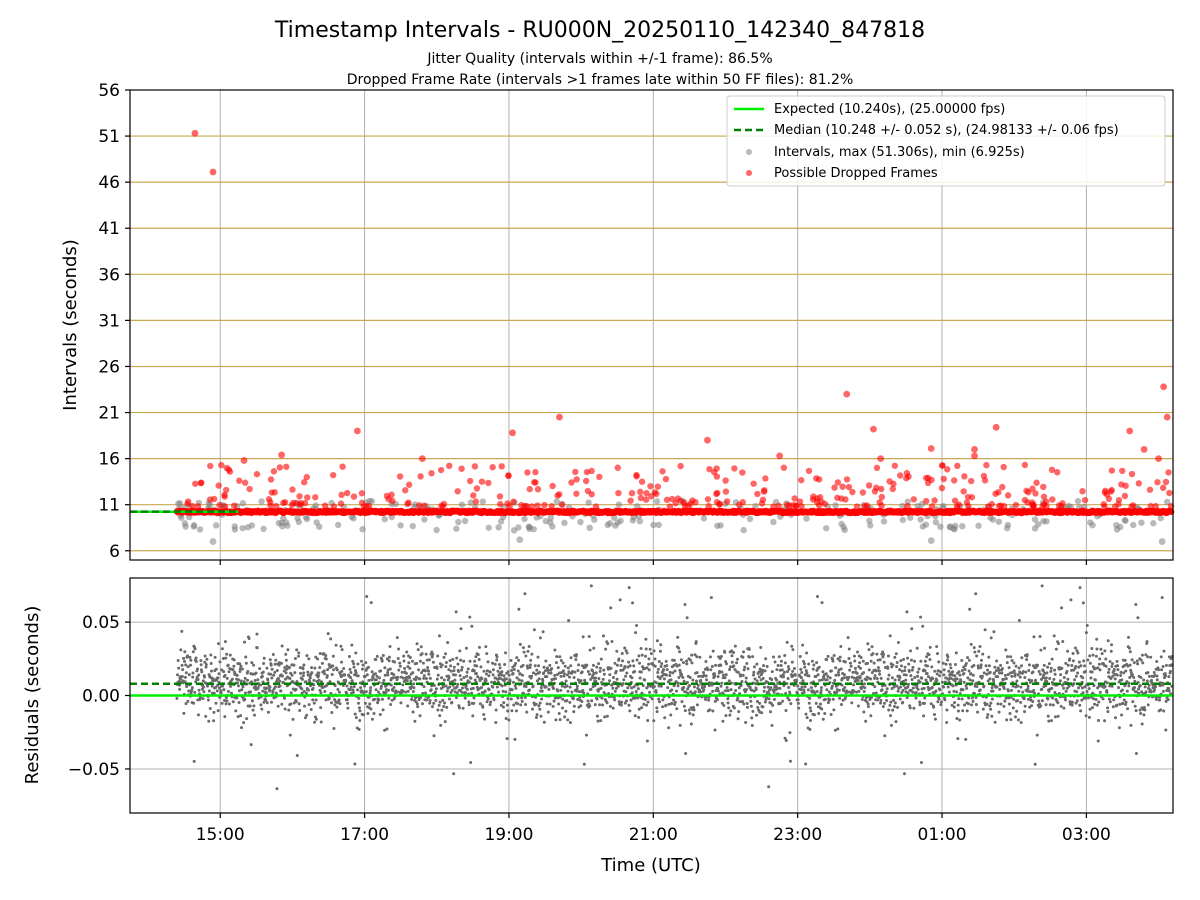 The height and width of the screenshot is (900, 1200). What do you see at coordinates (810, 698) in the screenshot?
I see `residual-point-2076` at bounding box center [810, 698].